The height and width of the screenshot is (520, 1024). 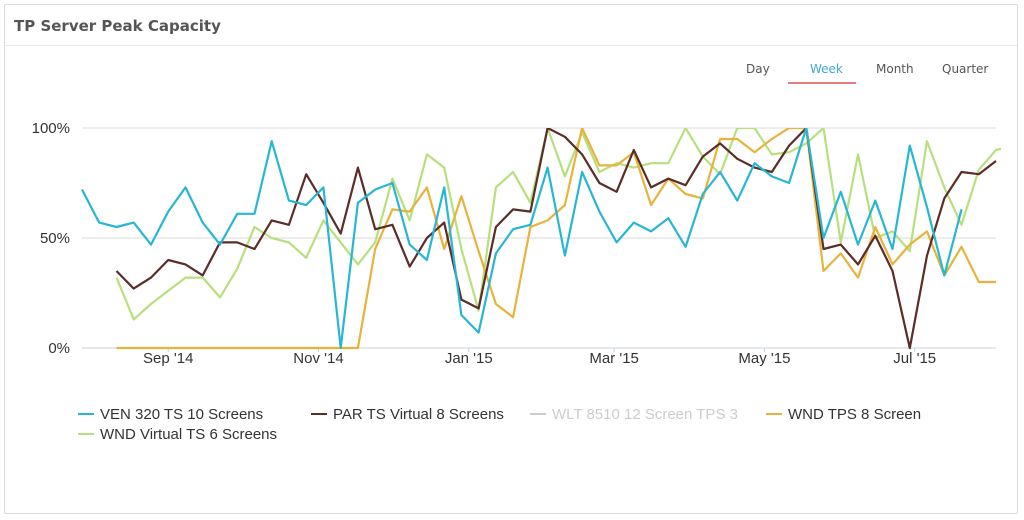 I want to click on y-tick-label: 50%, so click(x=55, y=238).